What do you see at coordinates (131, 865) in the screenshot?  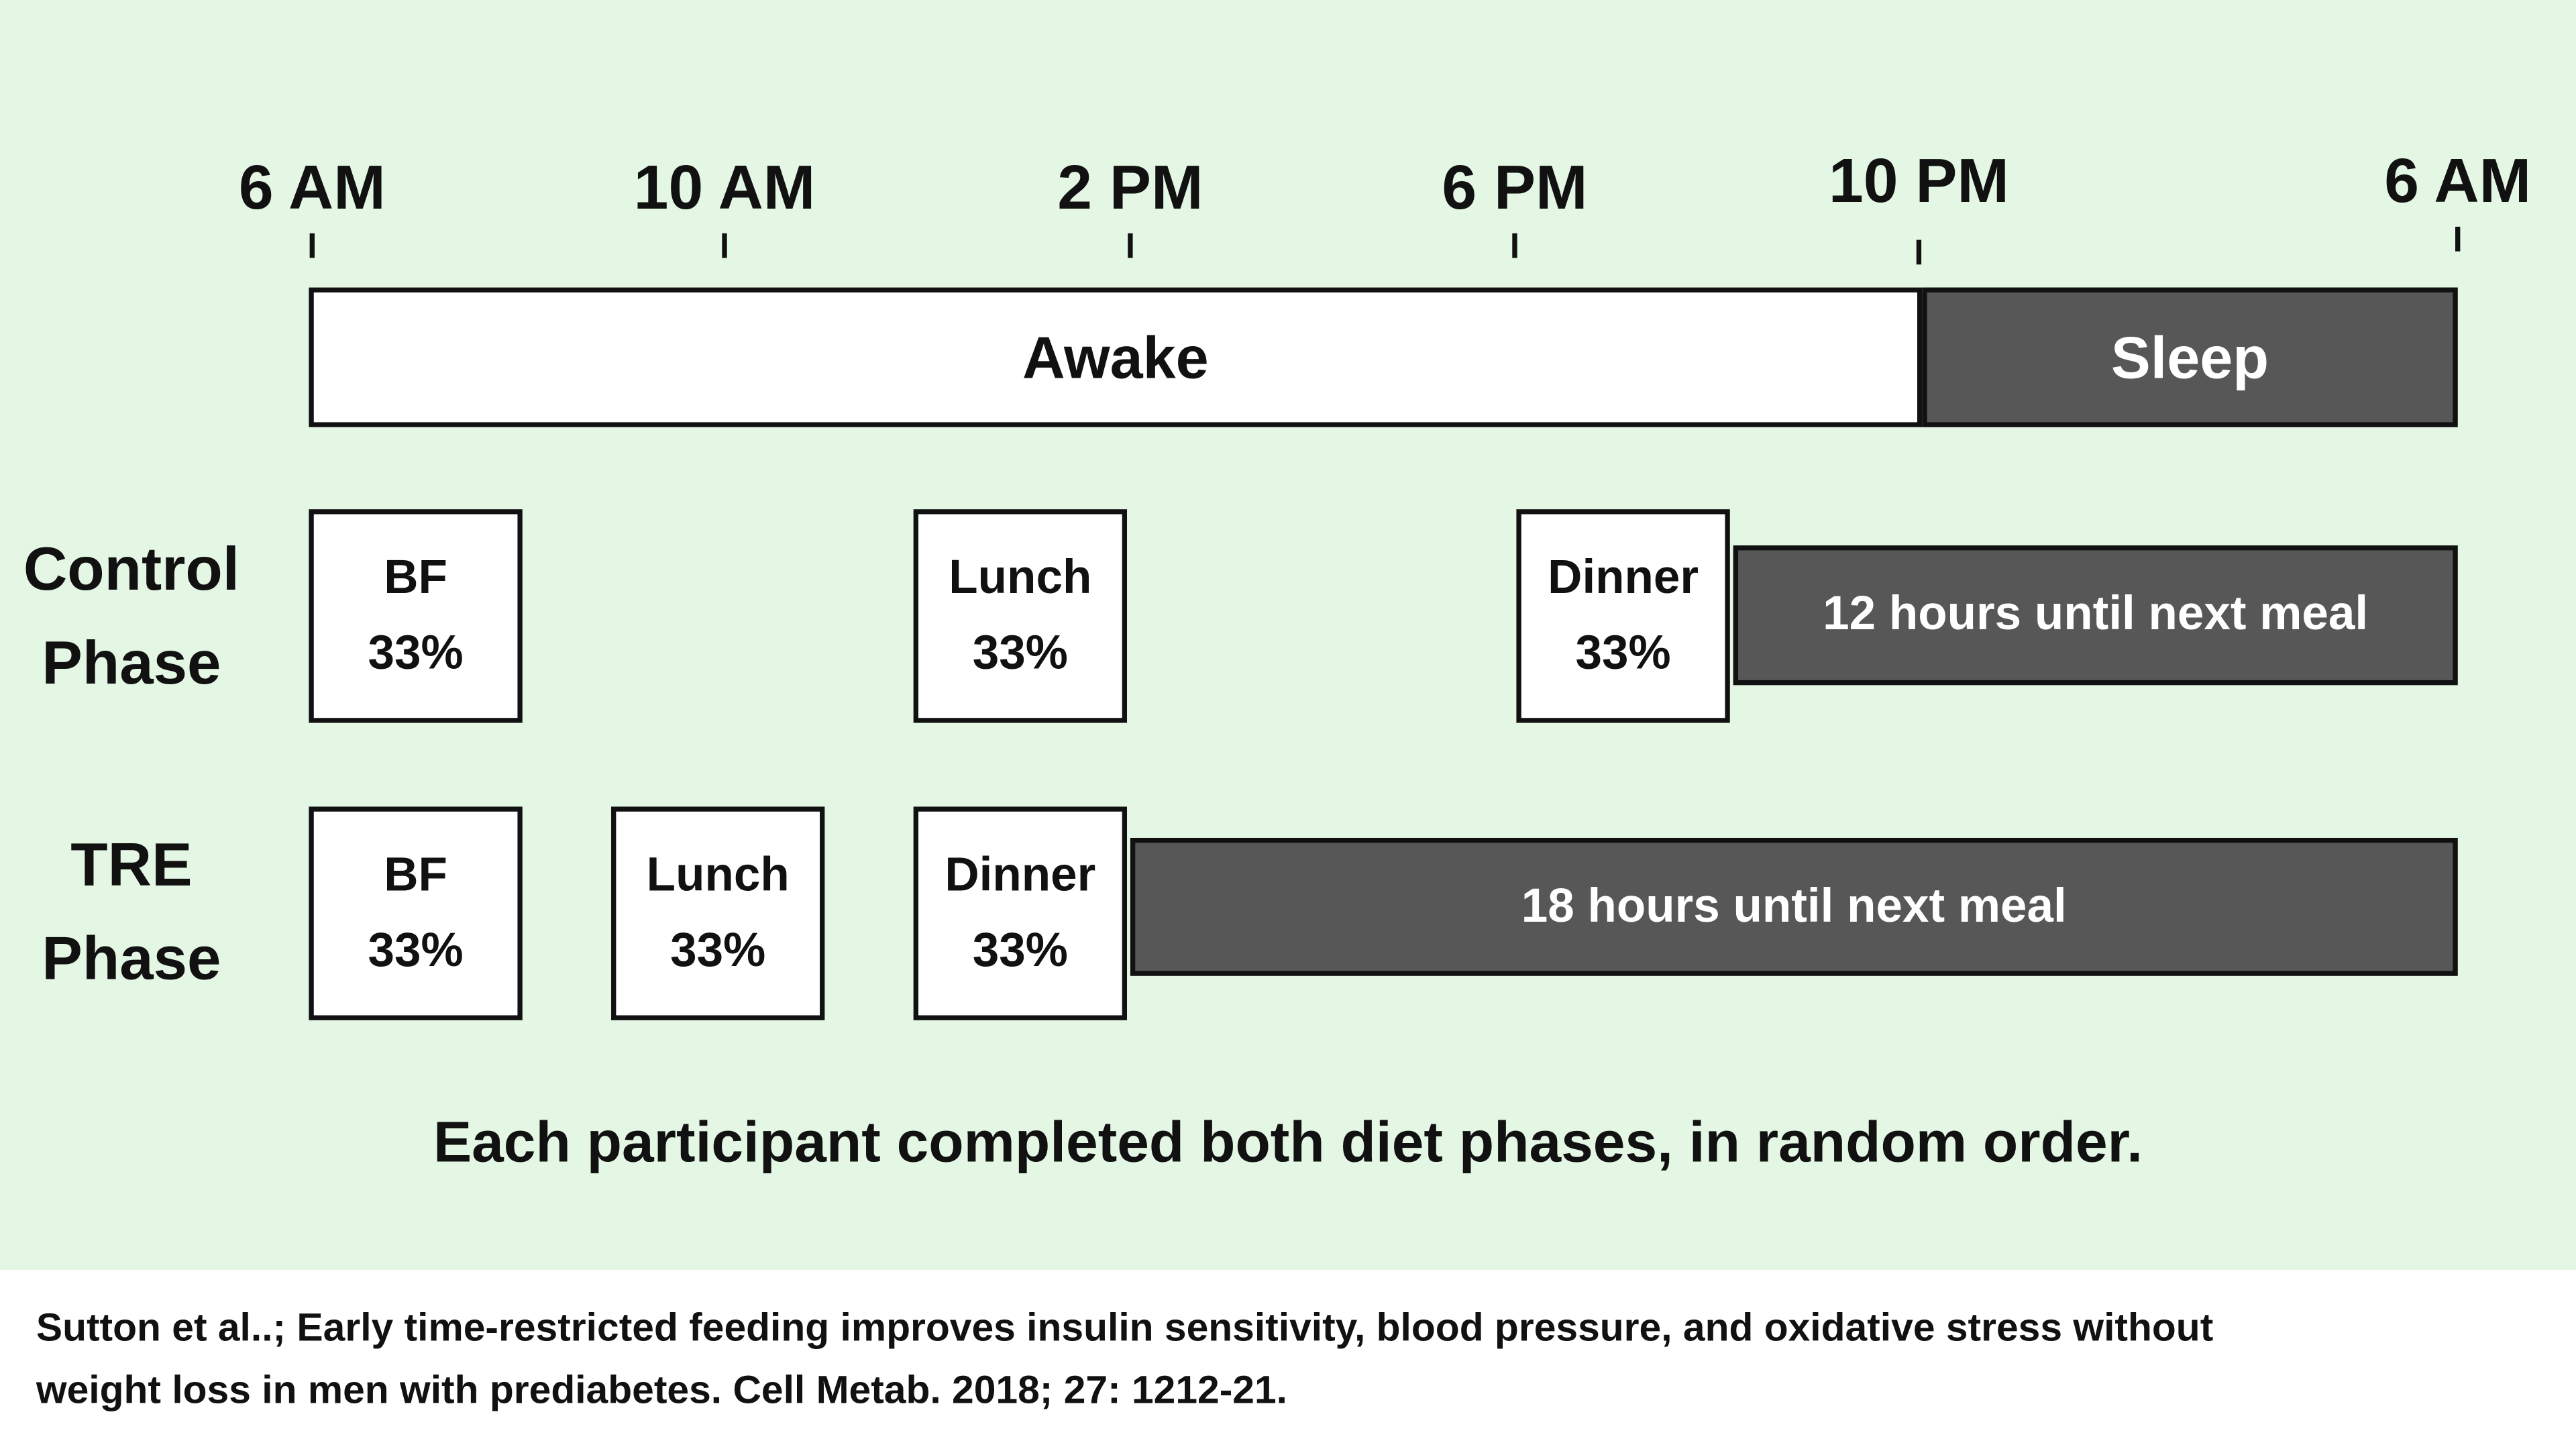 I see `label-line: TRE` at bounding box center [131, 865].